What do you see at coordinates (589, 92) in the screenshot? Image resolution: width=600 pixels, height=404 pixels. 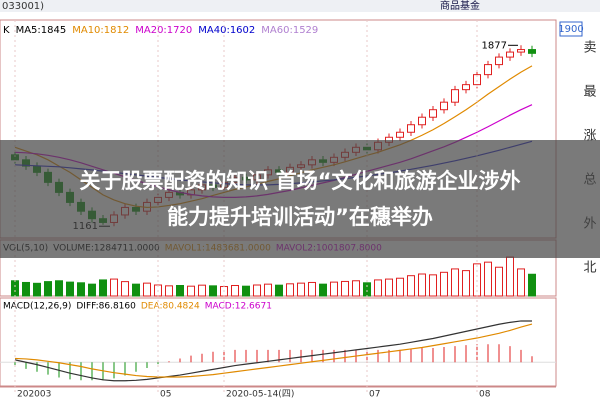 I see `sidebar-item: 最` at bounding box center [589, 92].